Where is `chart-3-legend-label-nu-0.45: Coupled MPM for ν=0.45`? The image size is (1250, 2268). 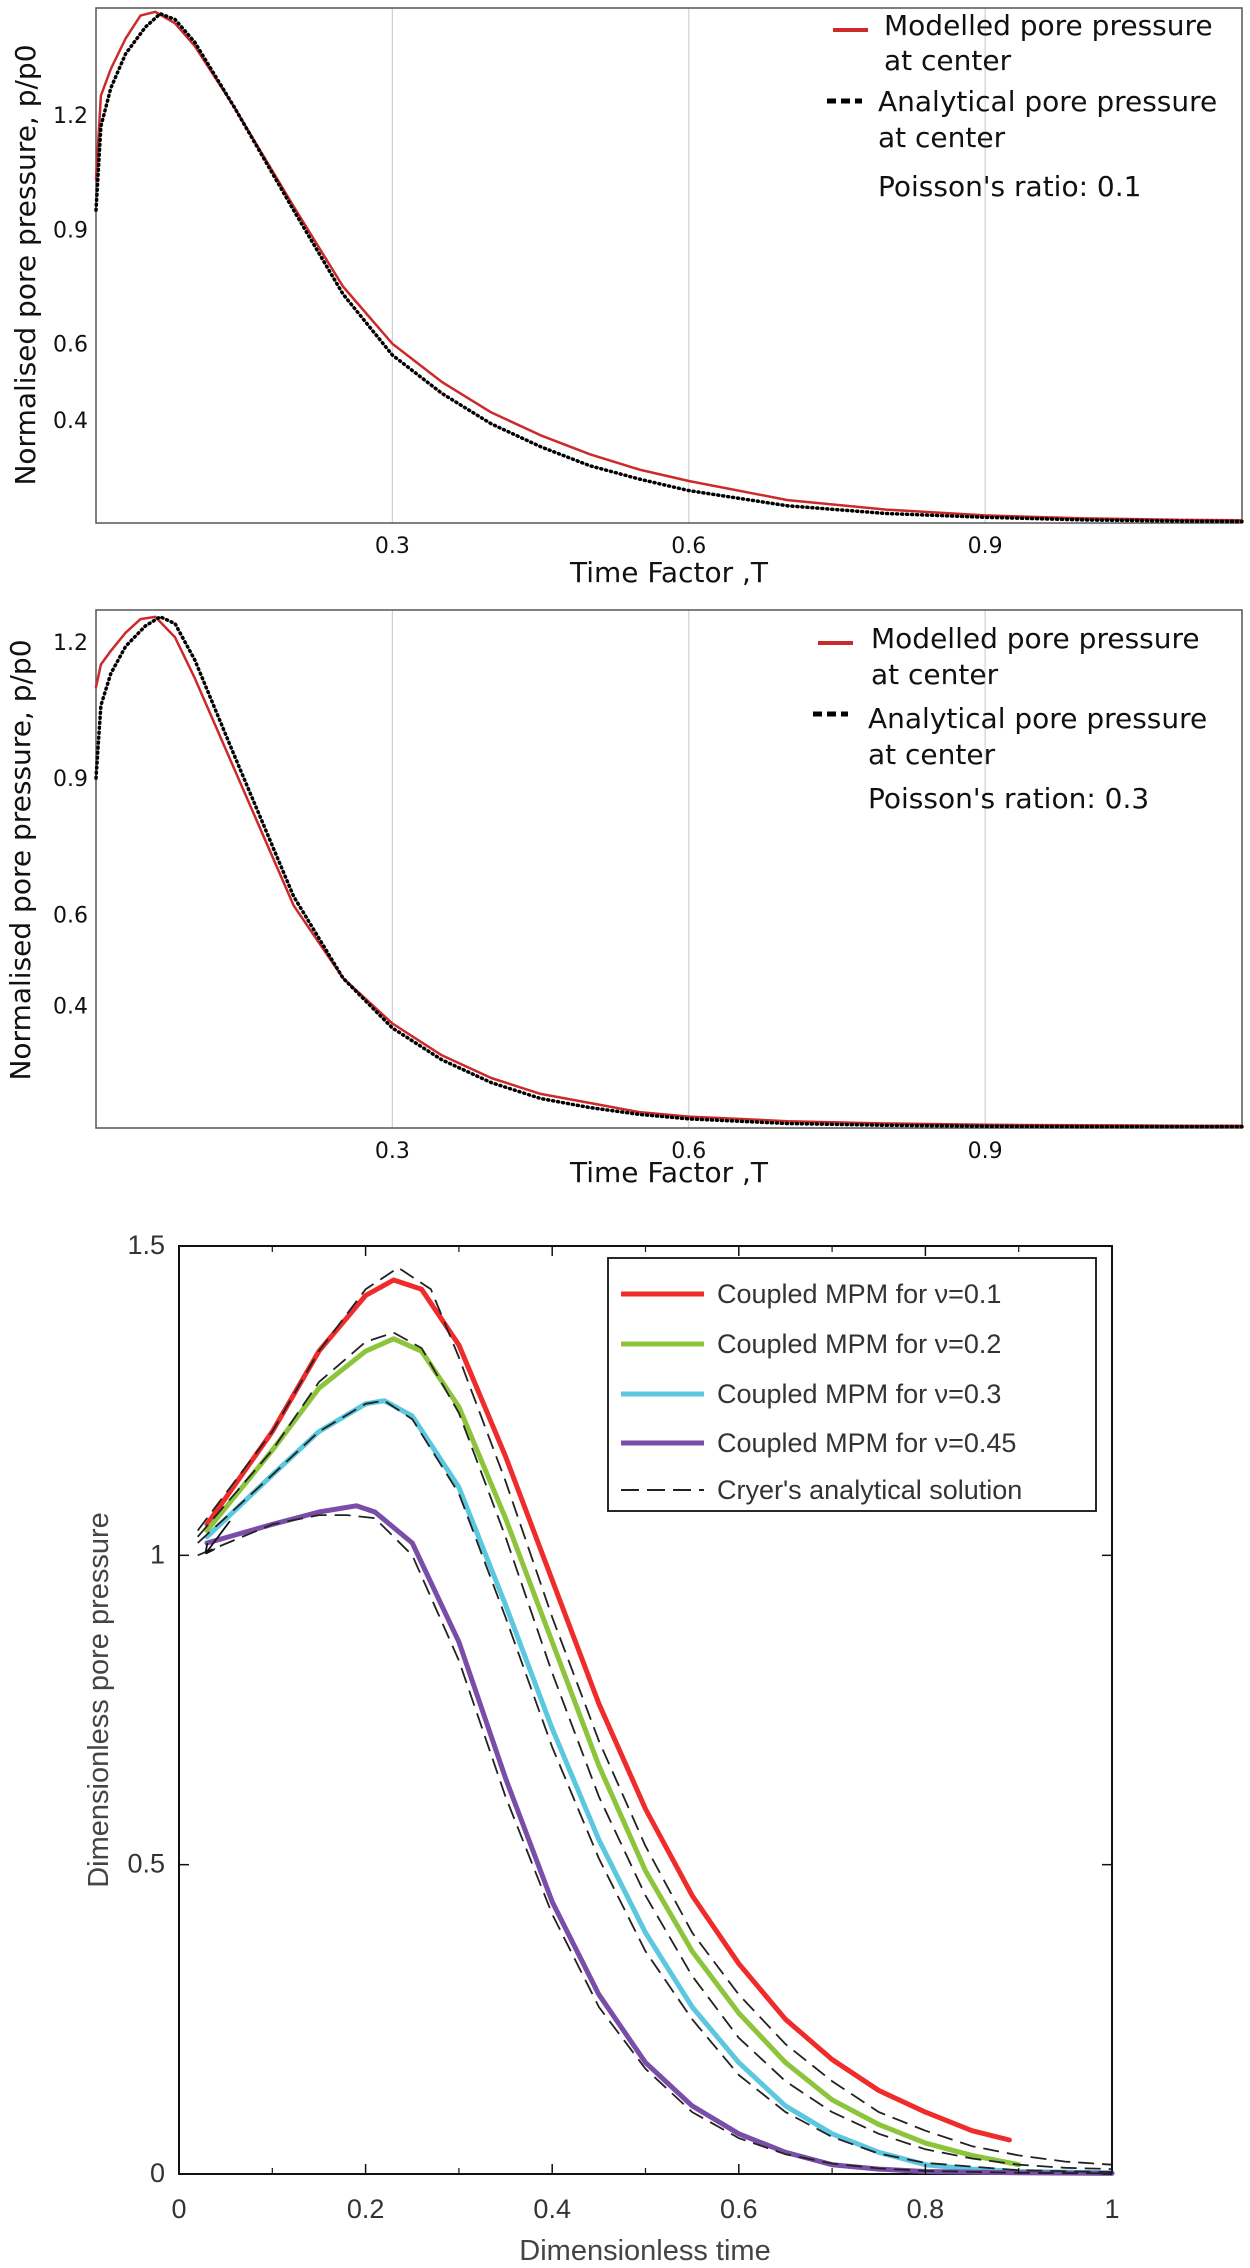
chart-3-legend-label-nu-0.45: Coupled MPM for ν=0.45 is located at coordinates (866, 1443).